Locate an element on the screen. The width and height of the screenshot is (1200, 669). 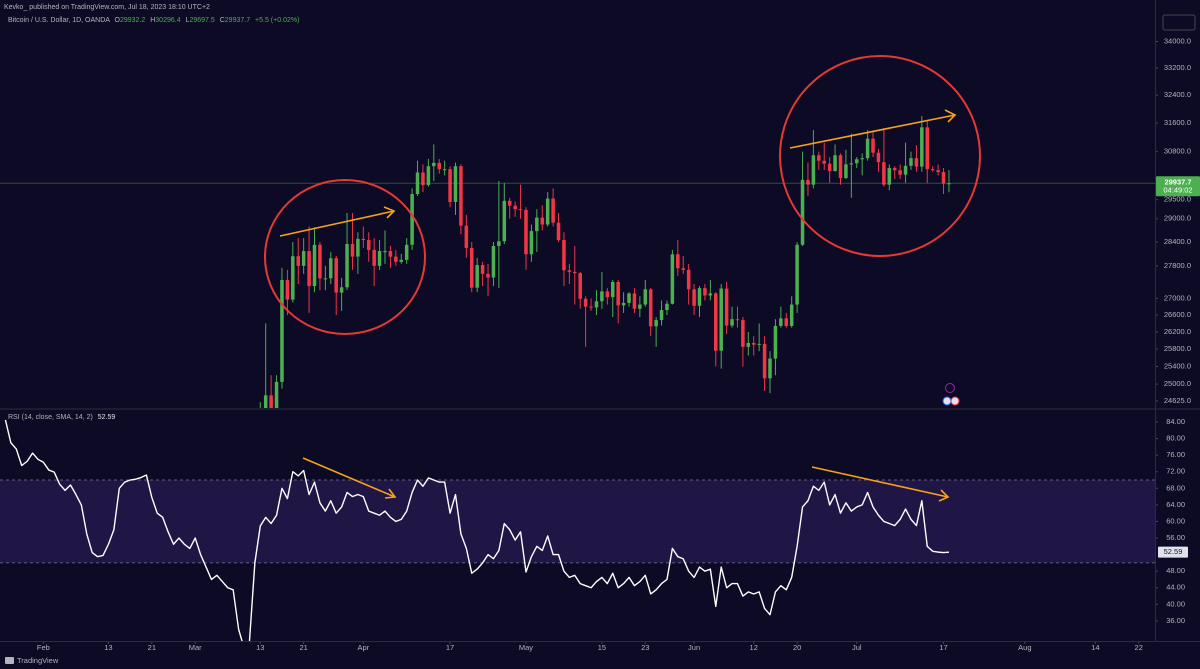
x-tick-label: 14 is located at coordinates (1095, 647).